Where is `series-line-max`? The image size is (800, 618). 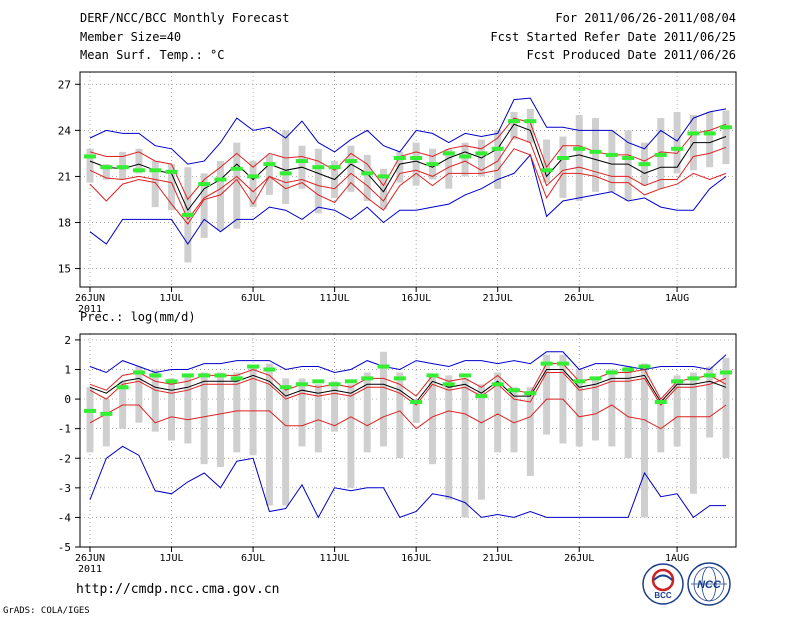 series-line-max is located at coordinates (408, 362).